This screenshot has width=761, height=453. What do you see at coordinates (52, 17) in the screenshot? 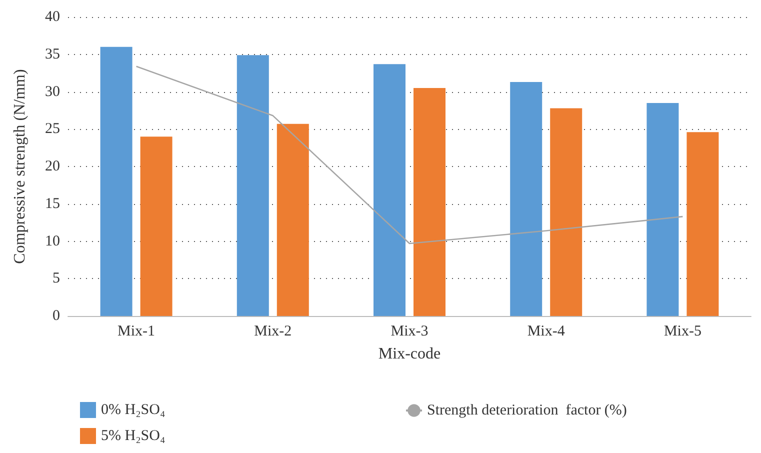
I see `y-tick-label: 40` at bounding box center [52, 17].